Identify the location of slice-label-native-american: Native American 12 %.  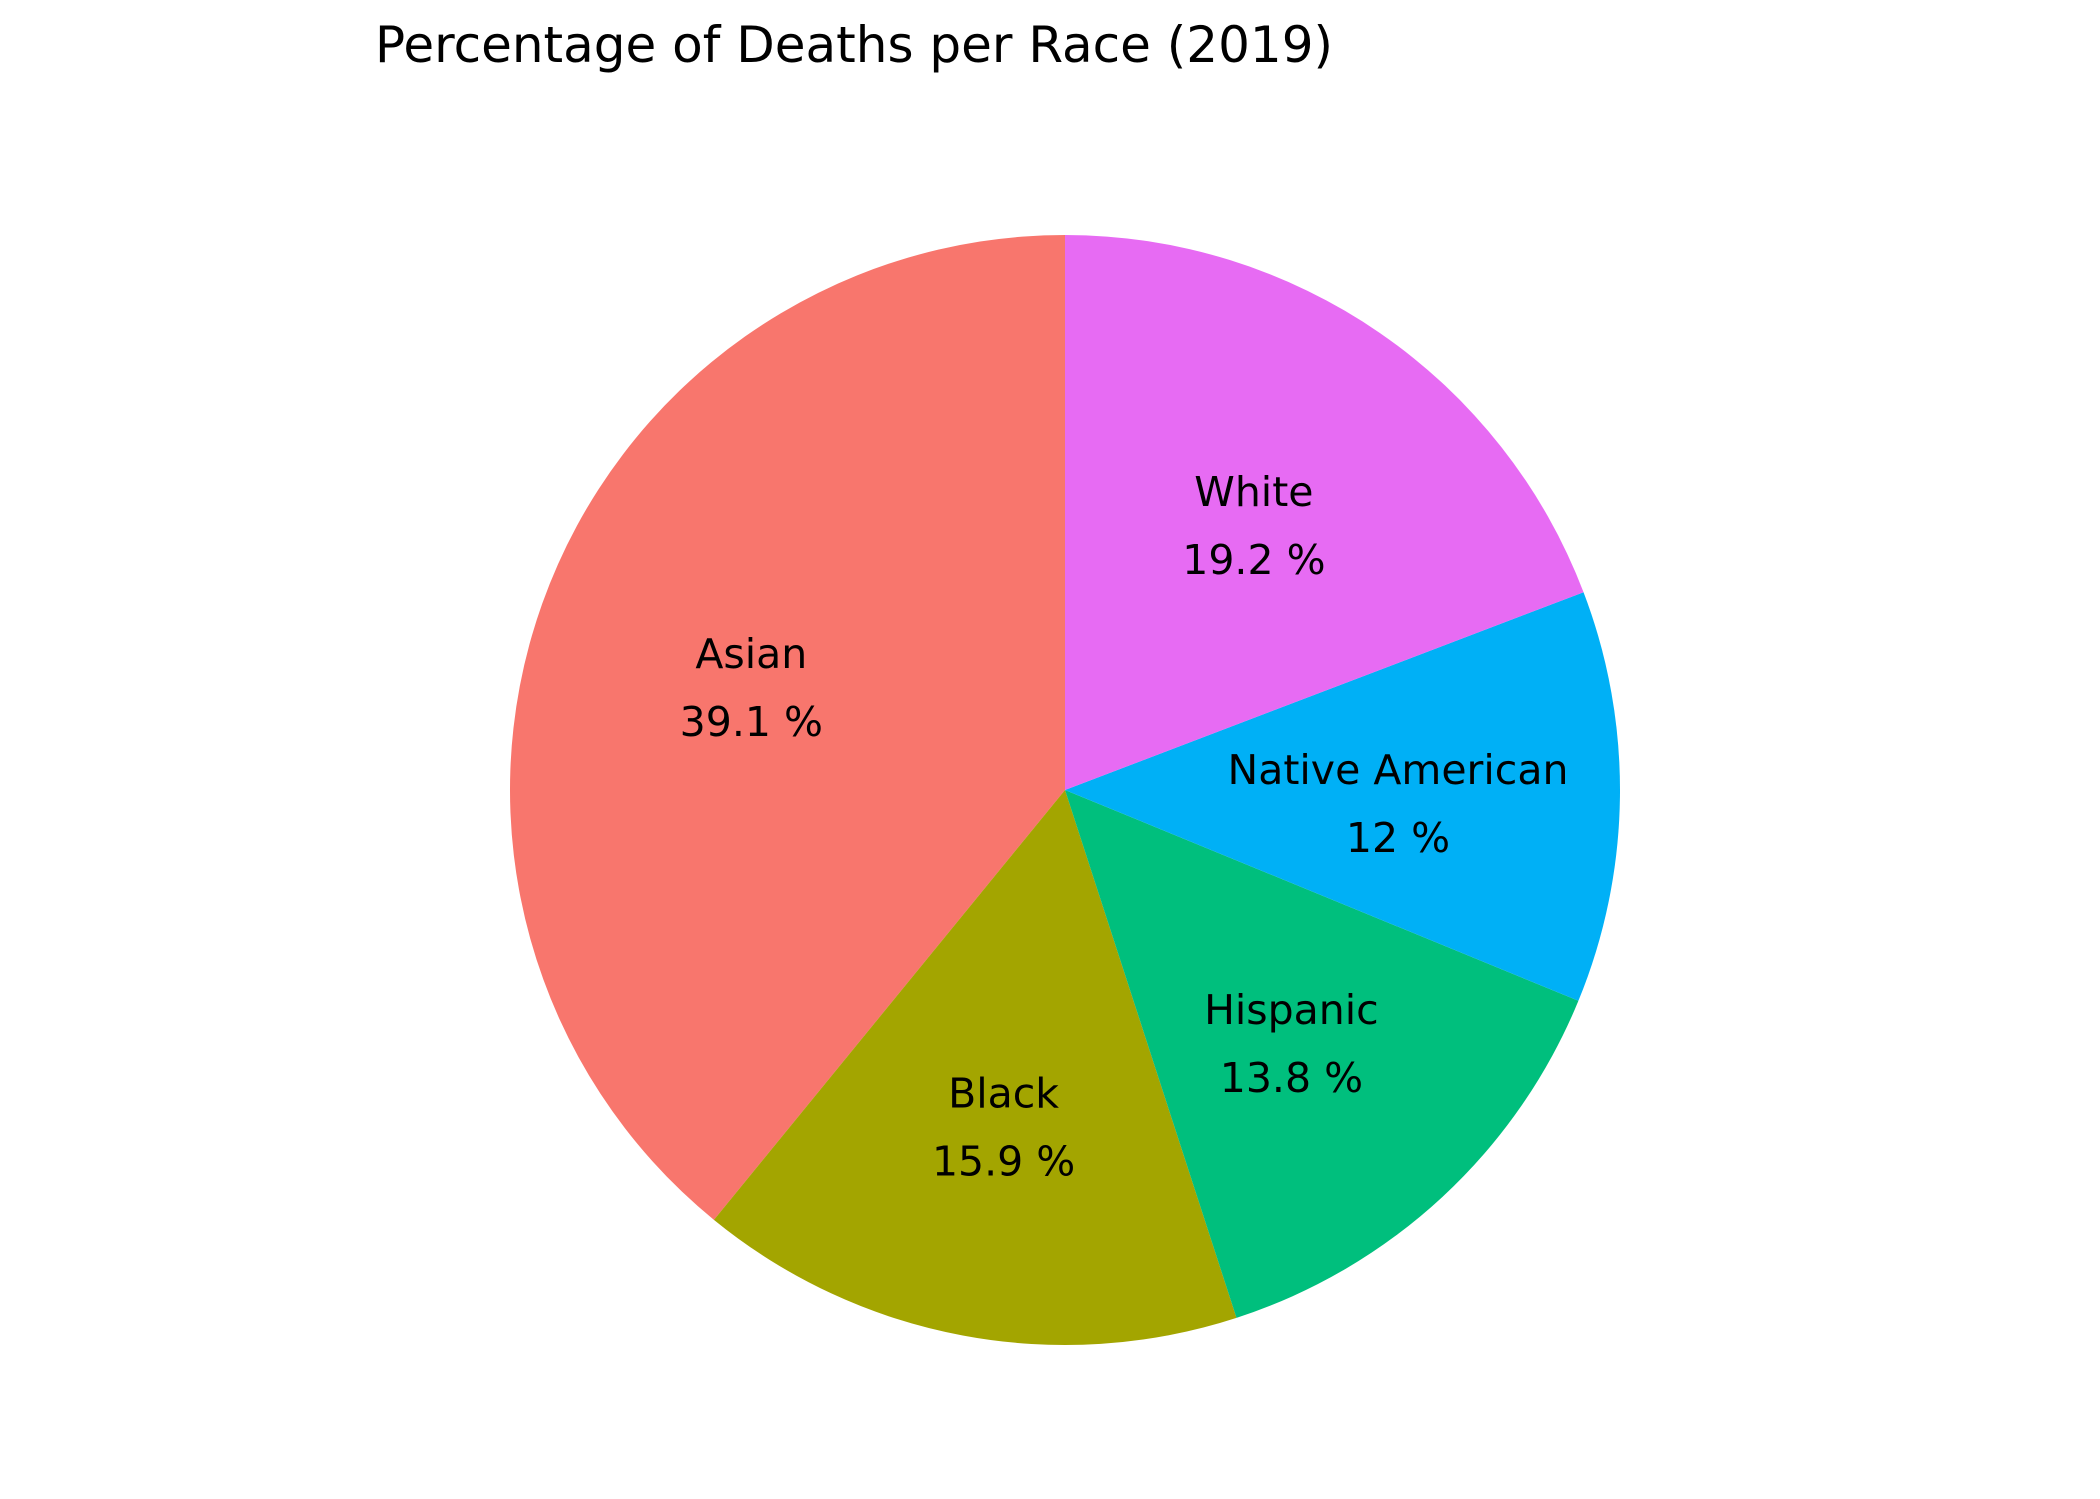
(1398, 804).